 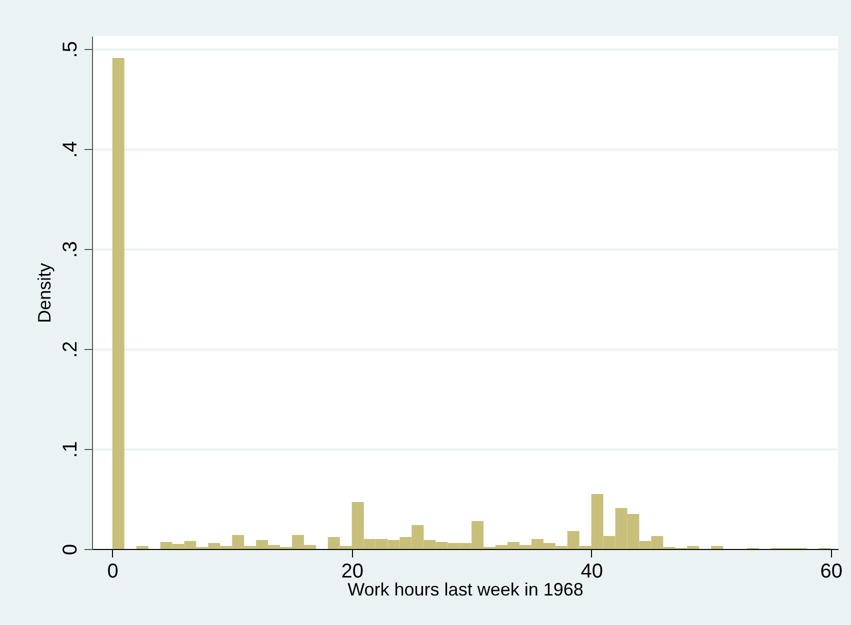 I want to click on y-tick-label: .2, so click(x=71, y=349).